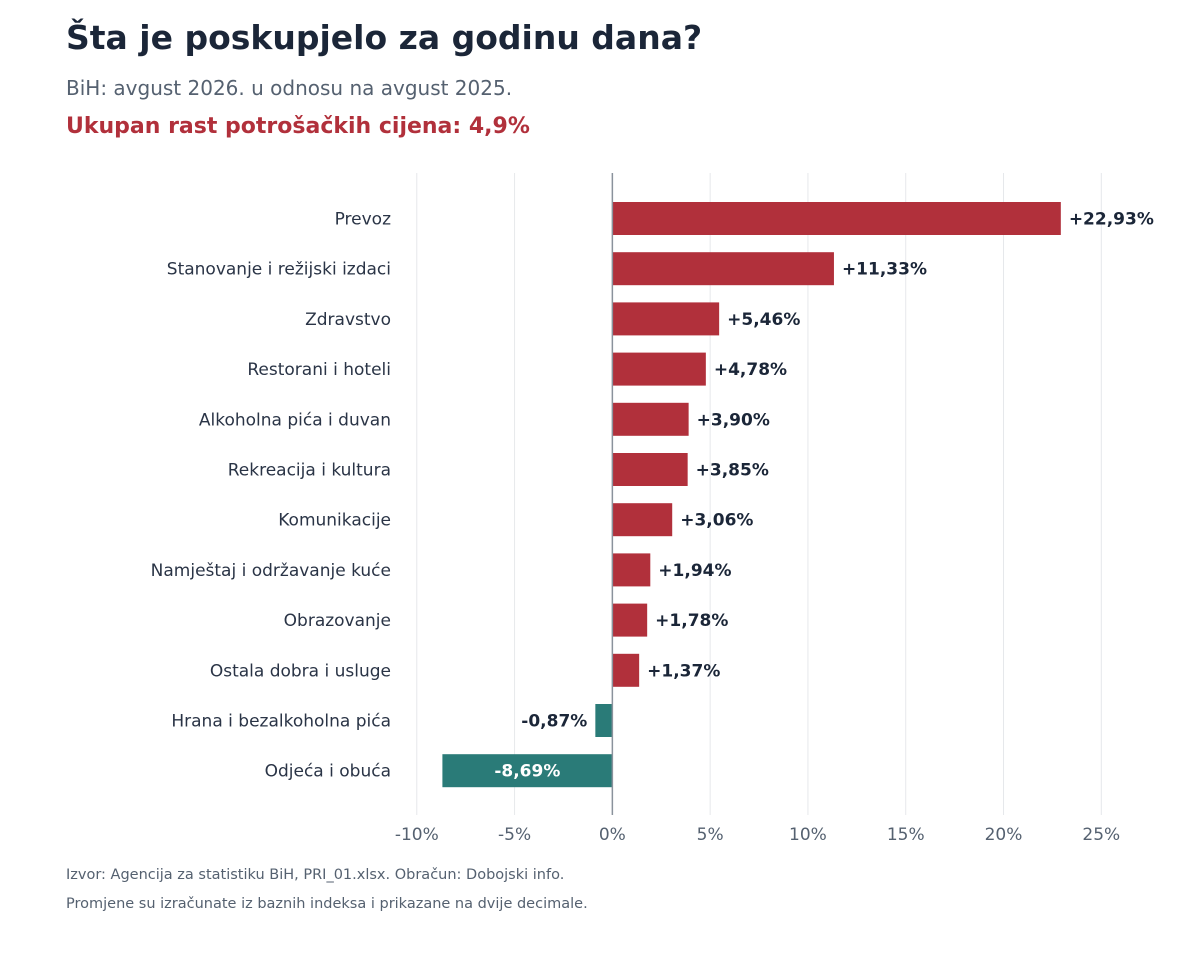 This screenshot has width=1200, height=960. What do you see at coordinates (683, 671) in the screenshot?
I see `data-label: +1,37%` at bounding box center [683, 671].